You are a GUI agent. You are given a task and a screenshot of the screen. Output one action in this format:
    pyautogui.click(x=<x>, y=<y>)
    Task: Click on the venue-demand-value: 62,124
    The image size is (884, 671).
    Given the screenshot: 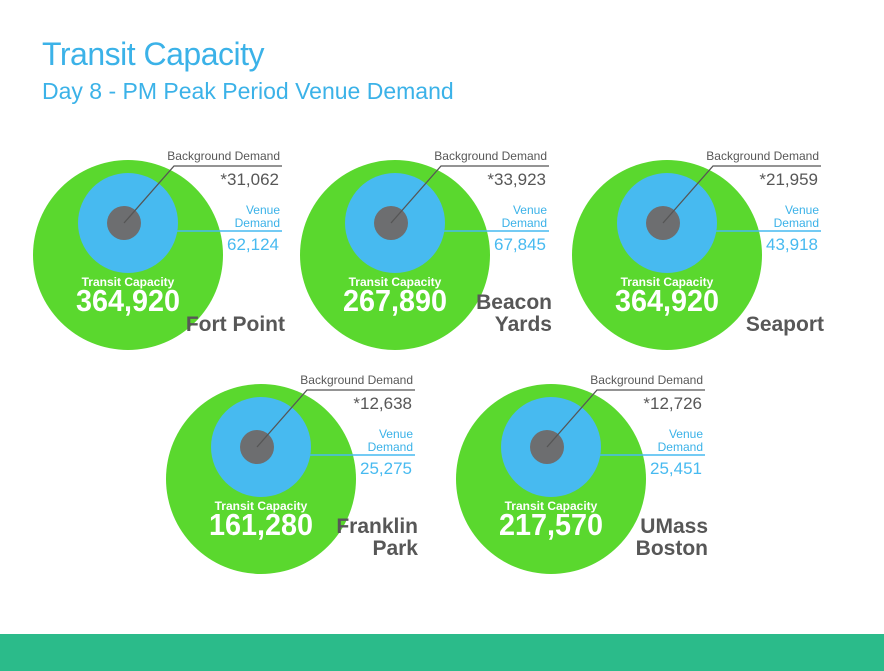 What is the action you would take?
    pyautogui.click(x=253, y=244)
    